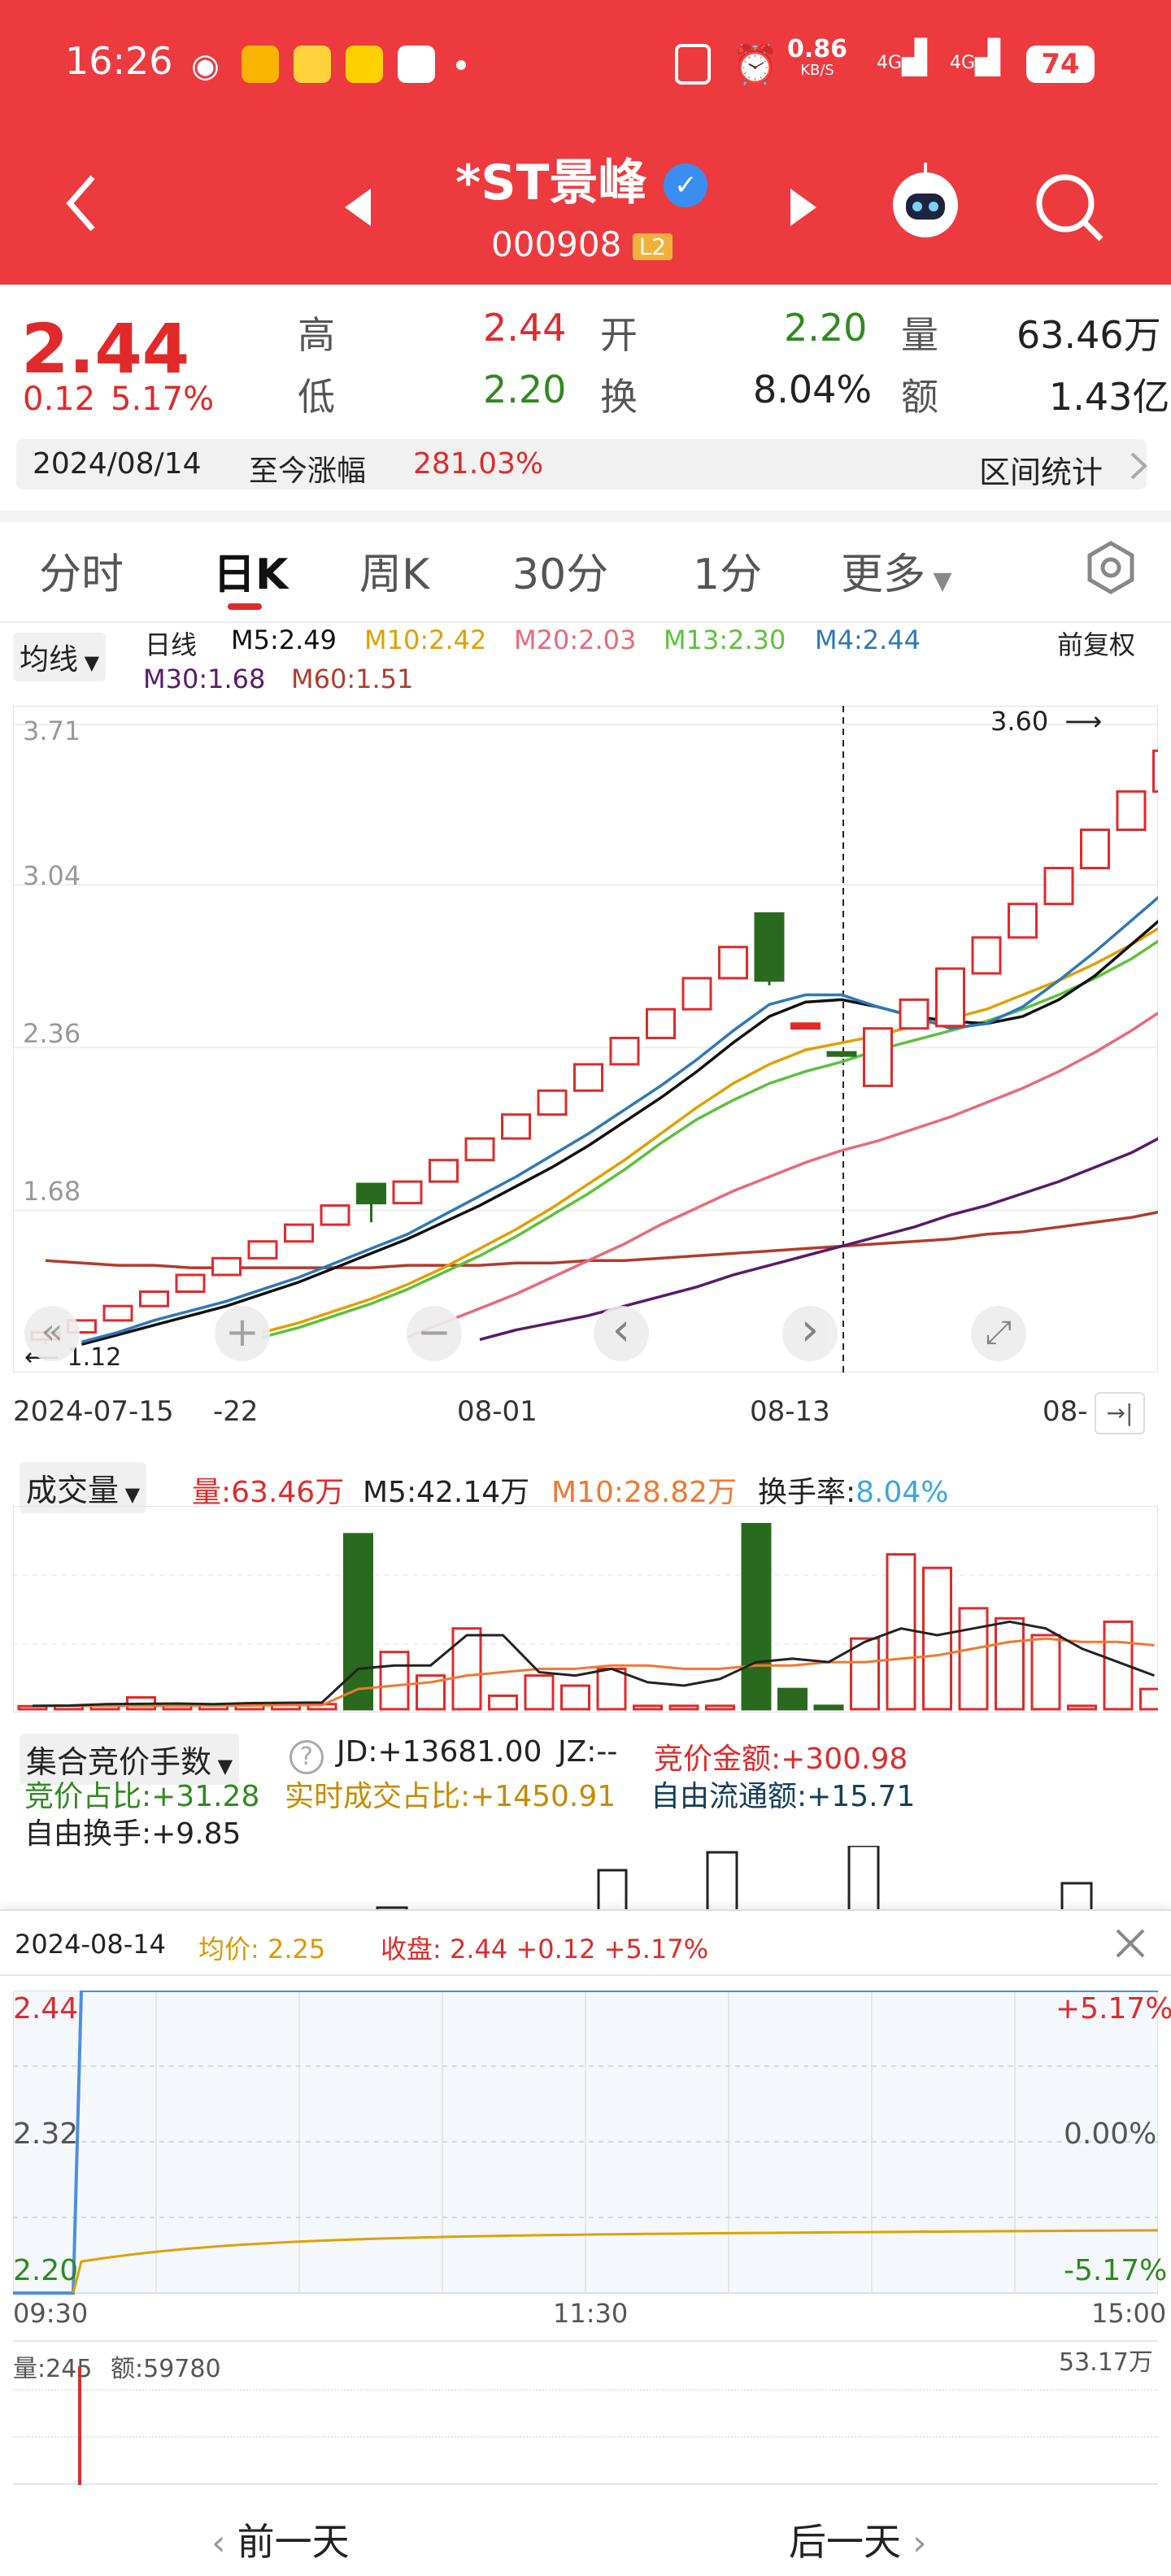 This screenshot has width=1171, height=2576. I want to click on chart-settings-button, so click(1111, 569).